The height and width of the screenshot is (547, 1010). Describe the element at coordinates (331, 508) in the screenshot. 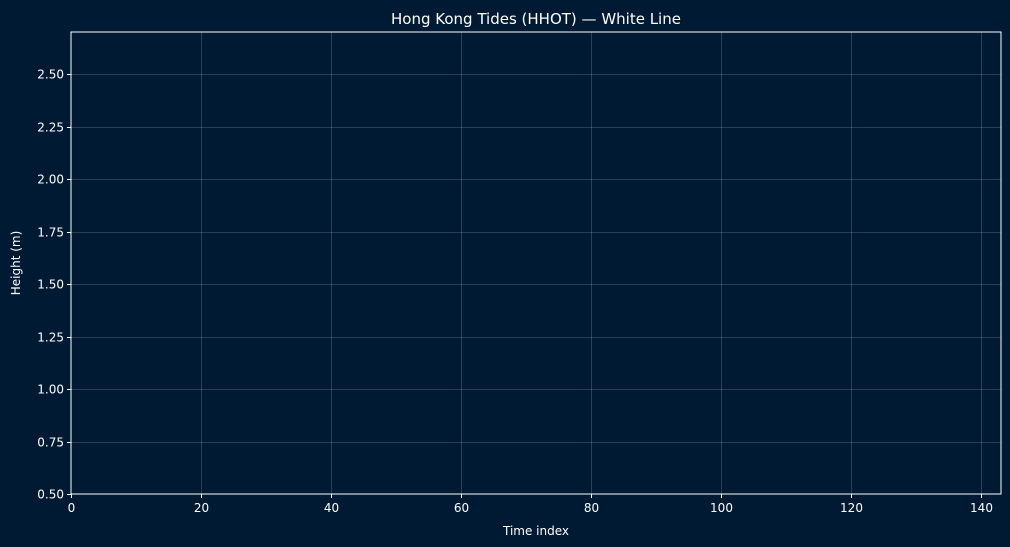

I see `x-tick-label: 40` at that location.